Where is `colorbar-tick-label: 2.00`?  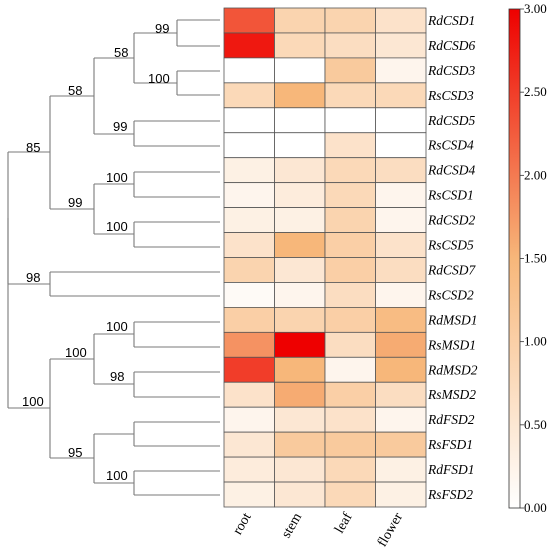 colorbar-tick-label: 2.00 is located at coordinates (535, 174).